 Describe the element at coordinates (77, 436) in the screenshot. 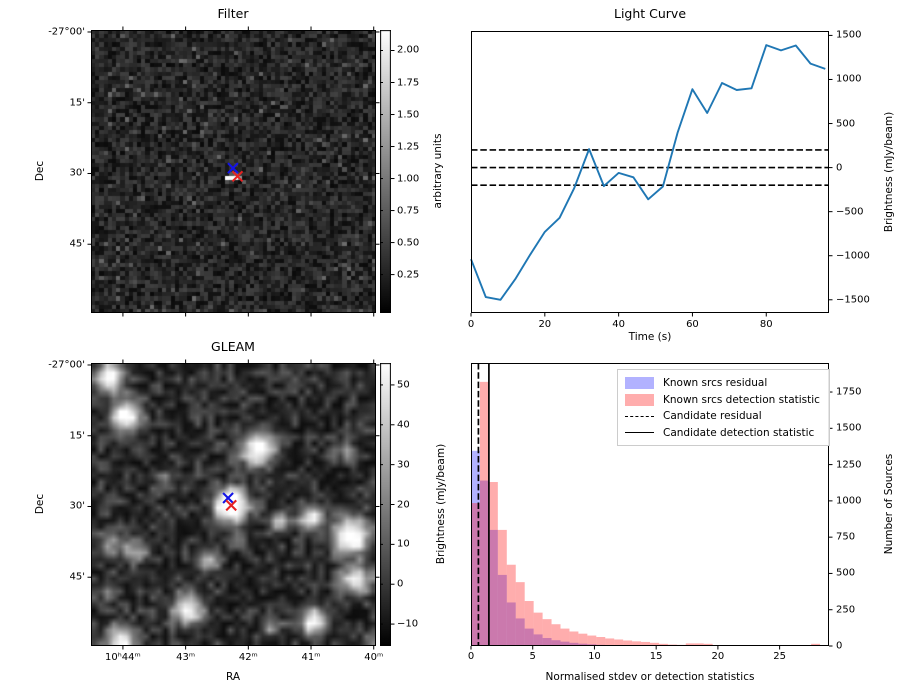

I see `gleam-ytick-label: 15'` at that location.